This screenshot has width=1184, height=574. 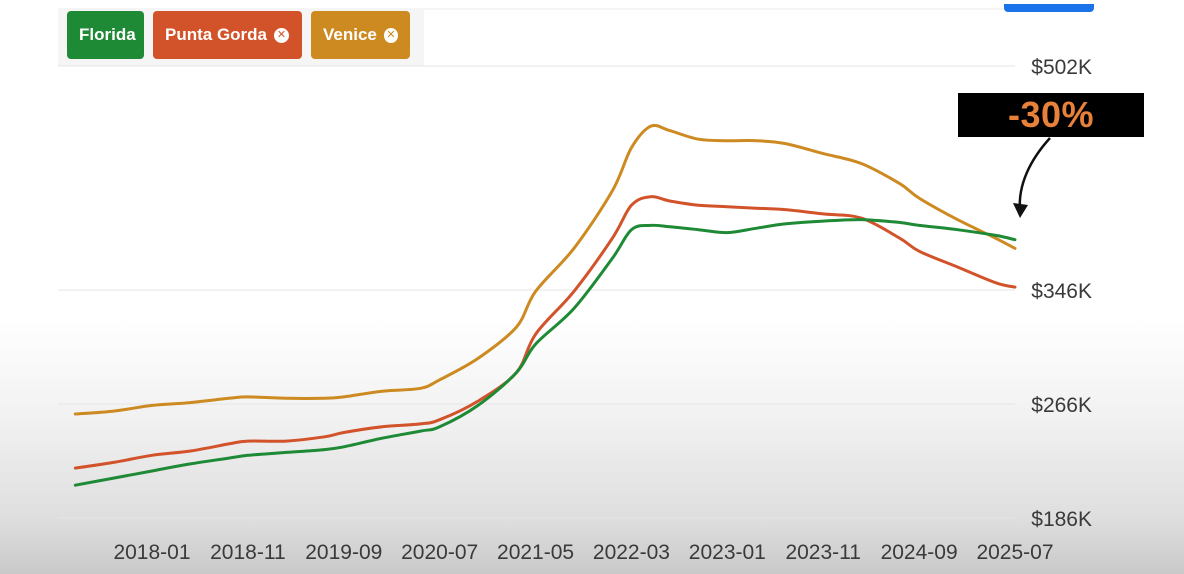 I want to click on x-tick-label: 2018-01, so click(x=151, y=552).